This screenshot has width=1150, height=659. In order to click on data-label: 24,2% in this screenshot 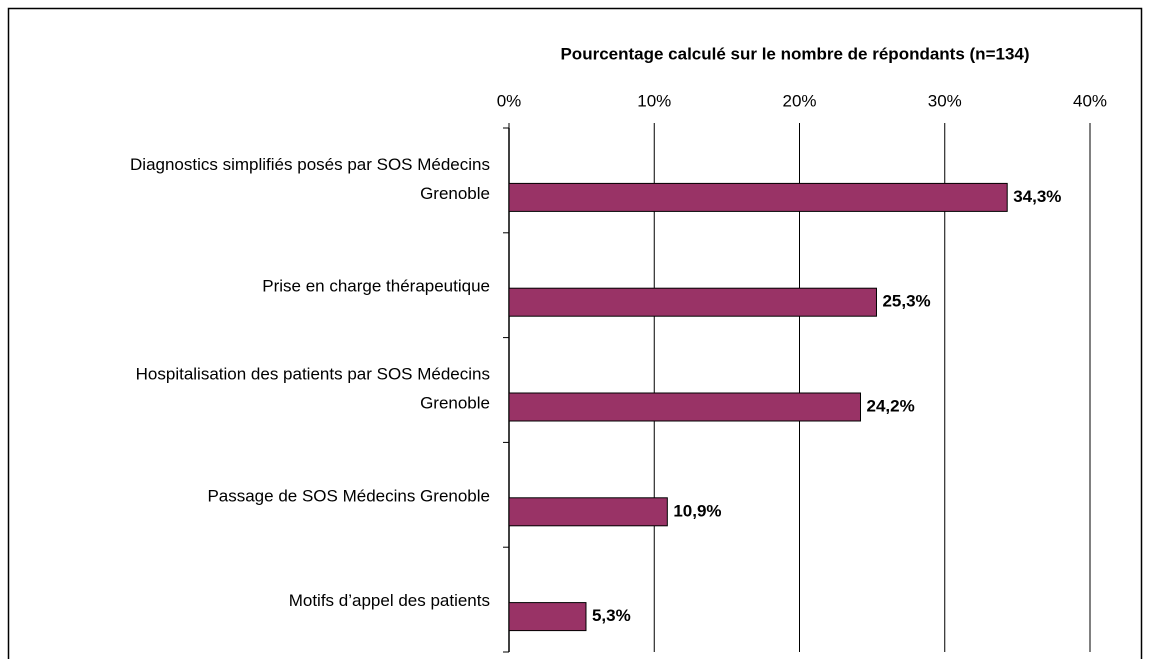, I will do `click(891, 405)`.